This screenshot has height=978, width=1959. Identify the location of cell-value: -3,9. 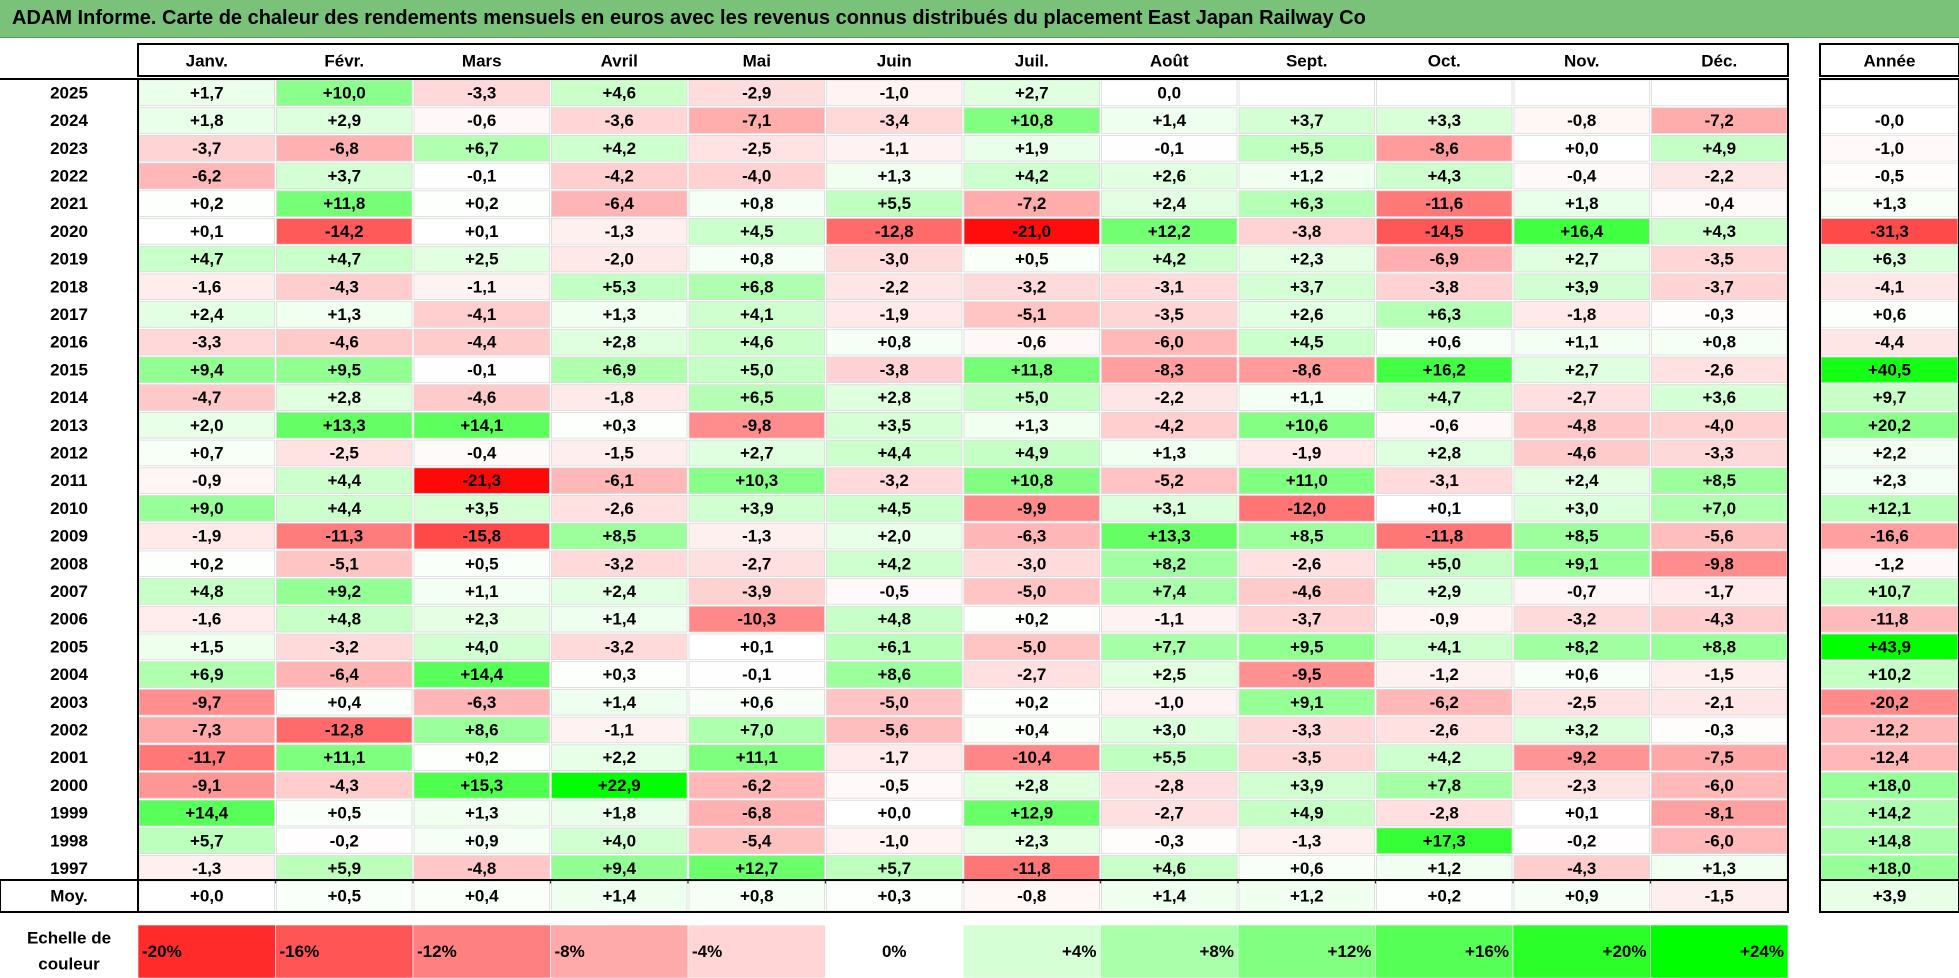
(756, 591).